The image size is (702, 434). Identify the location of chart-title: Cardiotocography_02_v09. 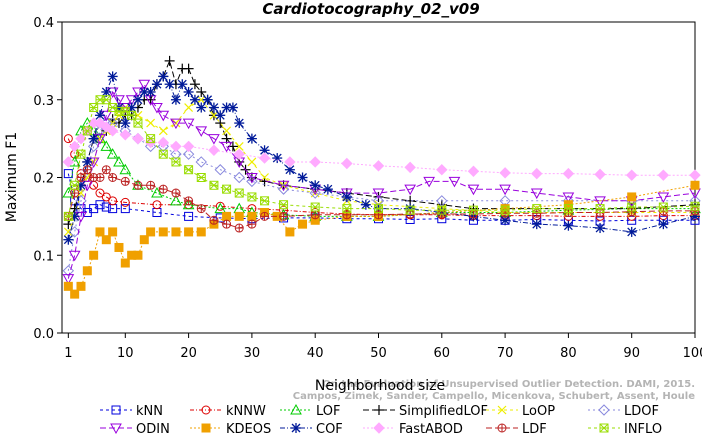
(370, 9).